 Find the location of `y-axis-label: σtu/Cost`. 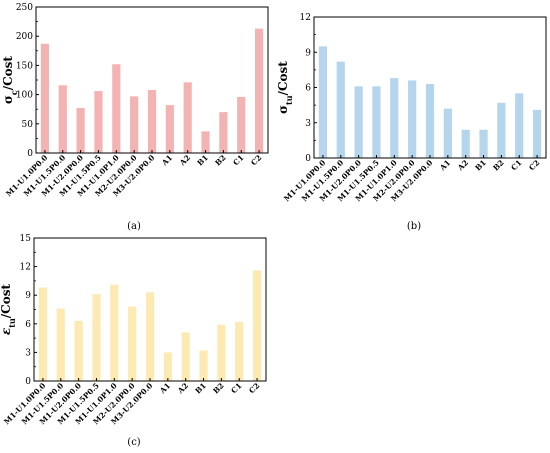

y-axis-label: σtu/Cost is located at coordinates (285, 87).